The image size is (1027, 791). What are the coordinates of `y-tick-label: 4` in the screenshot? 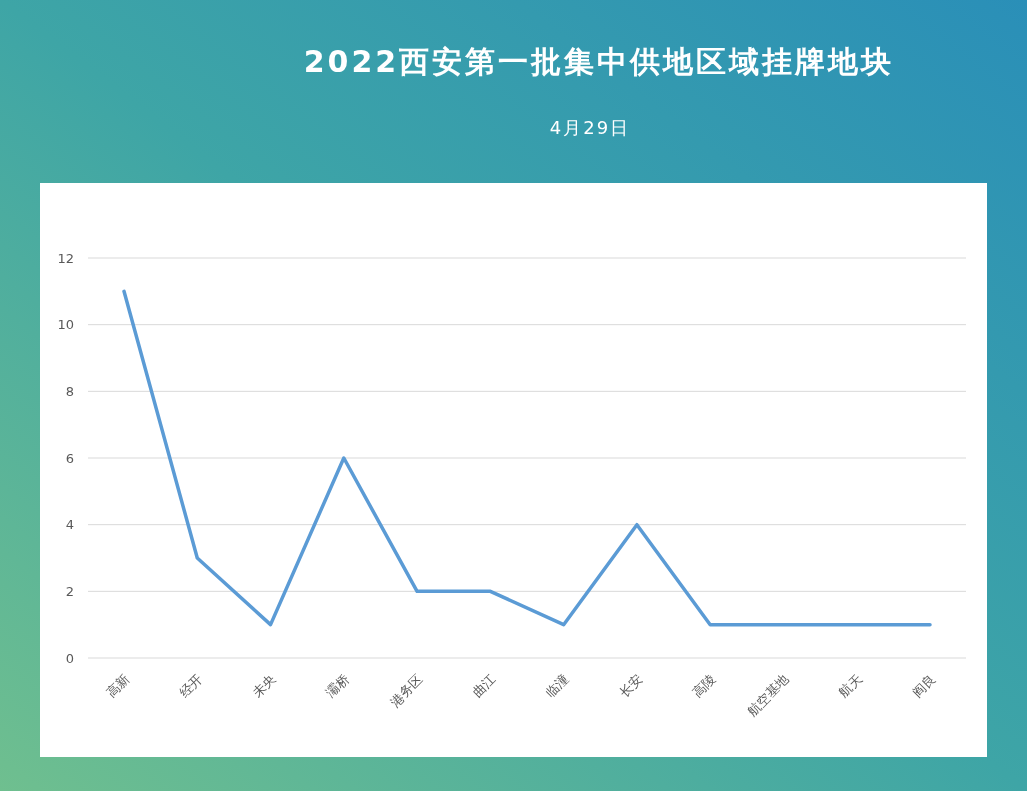 It's located at (69, 525).